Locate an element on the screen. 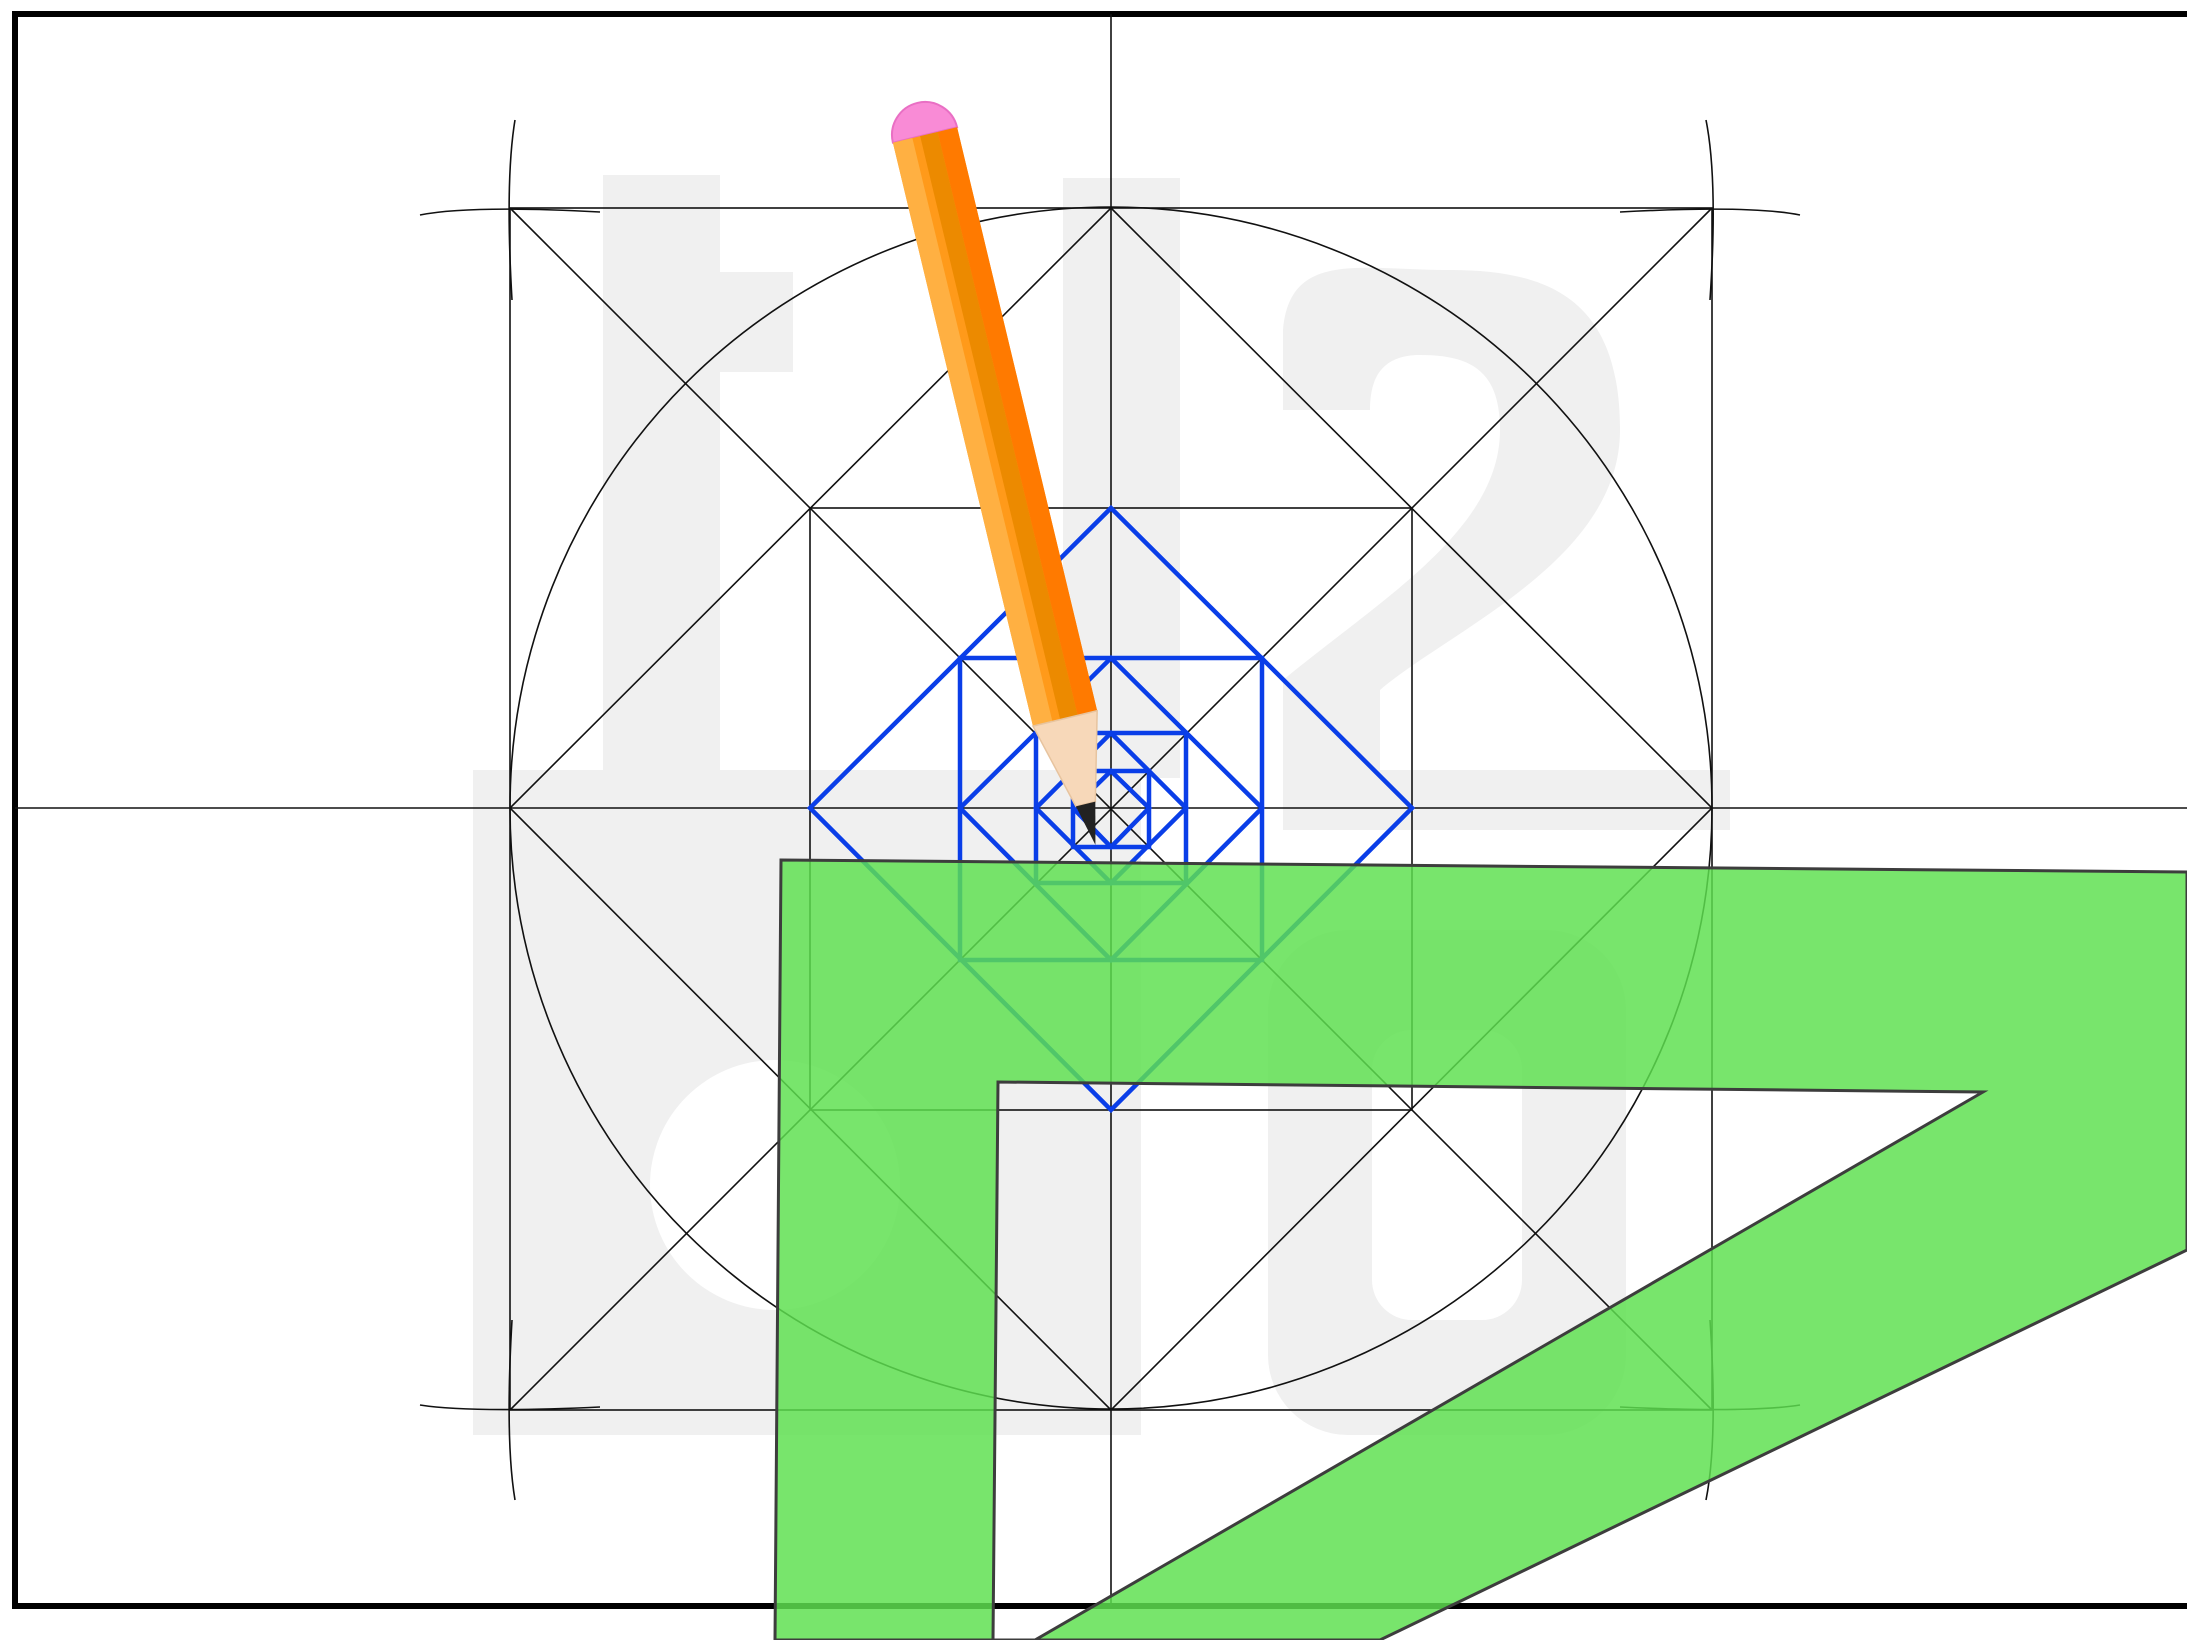  arc-top-right-v is located at coordinates (1709, 210).